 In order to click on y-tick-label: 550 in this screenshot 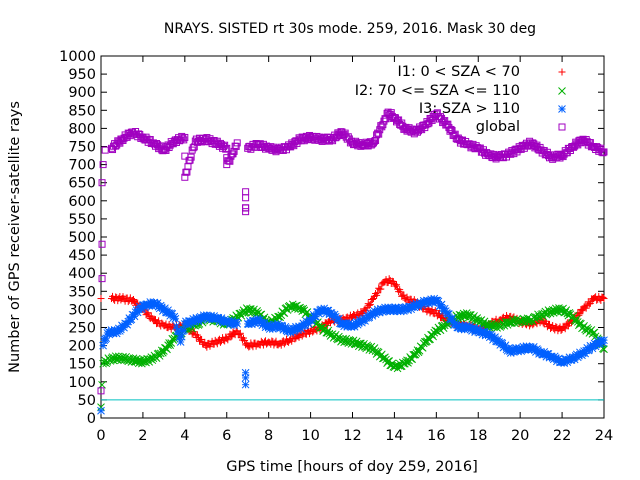, I will do `click(82, 220)`.